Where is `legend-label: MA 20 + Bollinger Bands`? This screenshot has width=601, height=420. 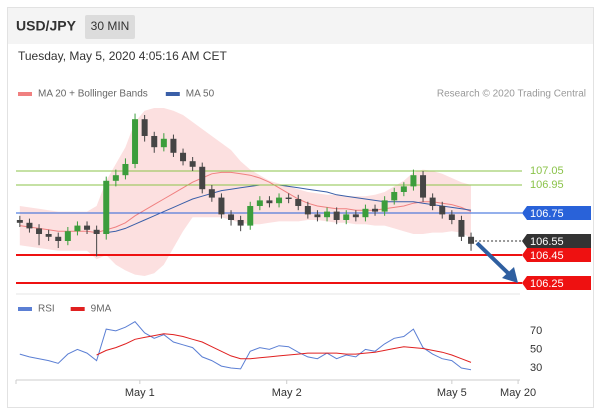 legend-label: MA 20 + Bollinger Bands is located at coordinates (93, 94).